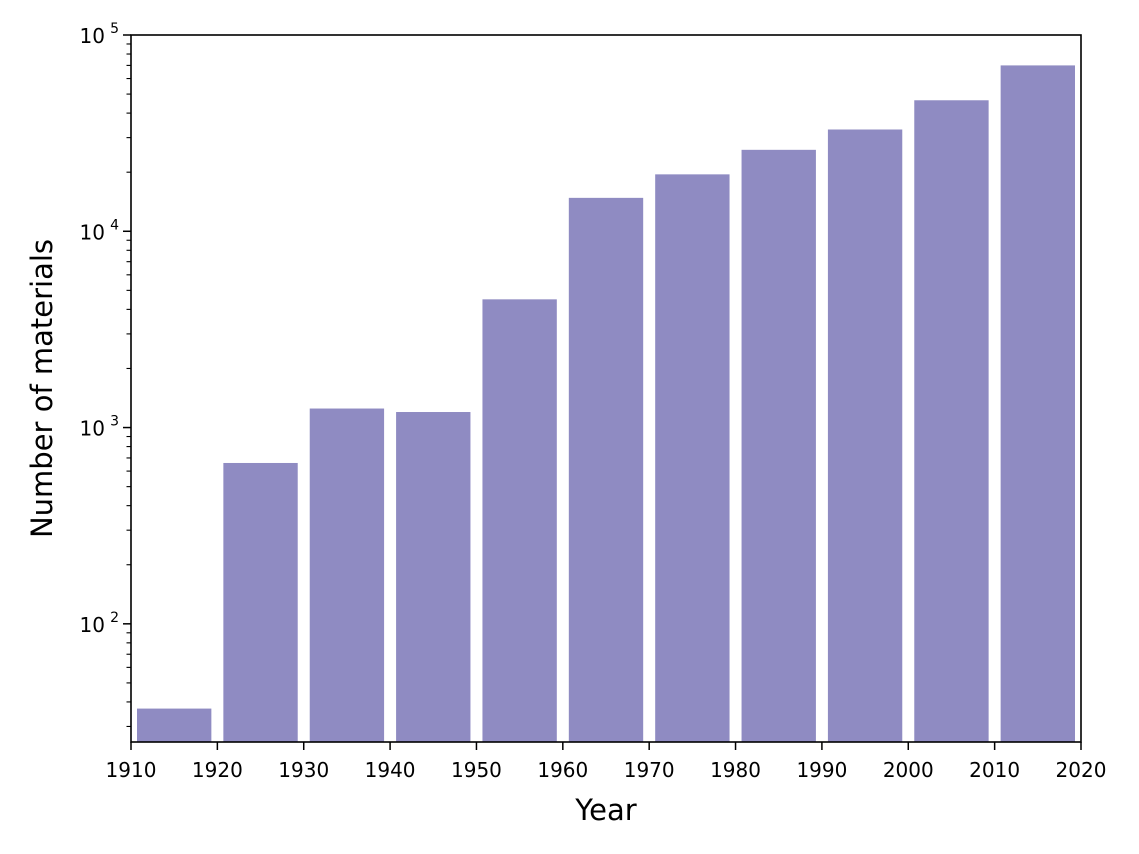  What do you see at coordinates (303, 770) in the screenshot?
I see `x-tick-label: 1930` at bounding box center [303, 770].